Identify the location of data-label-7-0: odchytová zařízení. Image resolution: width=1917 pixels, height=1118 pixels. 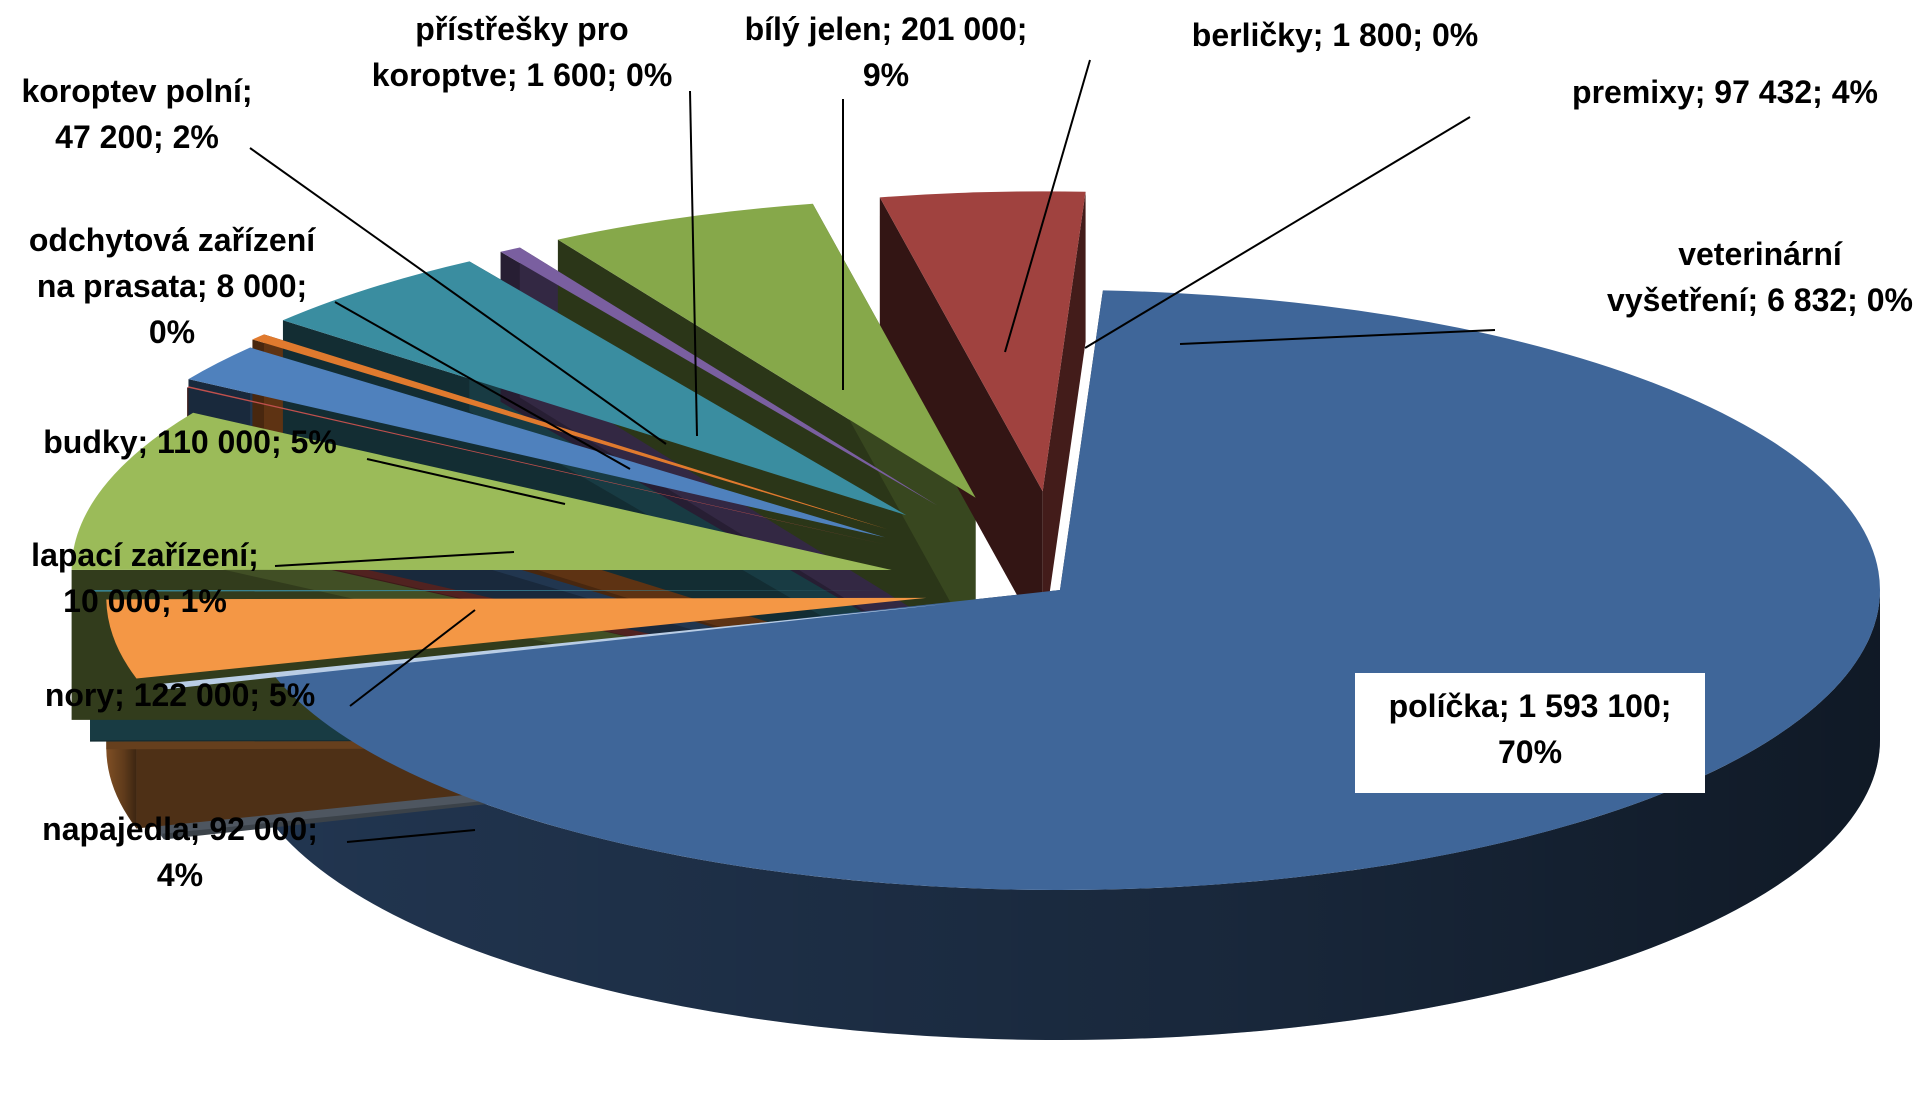
(172, 240).